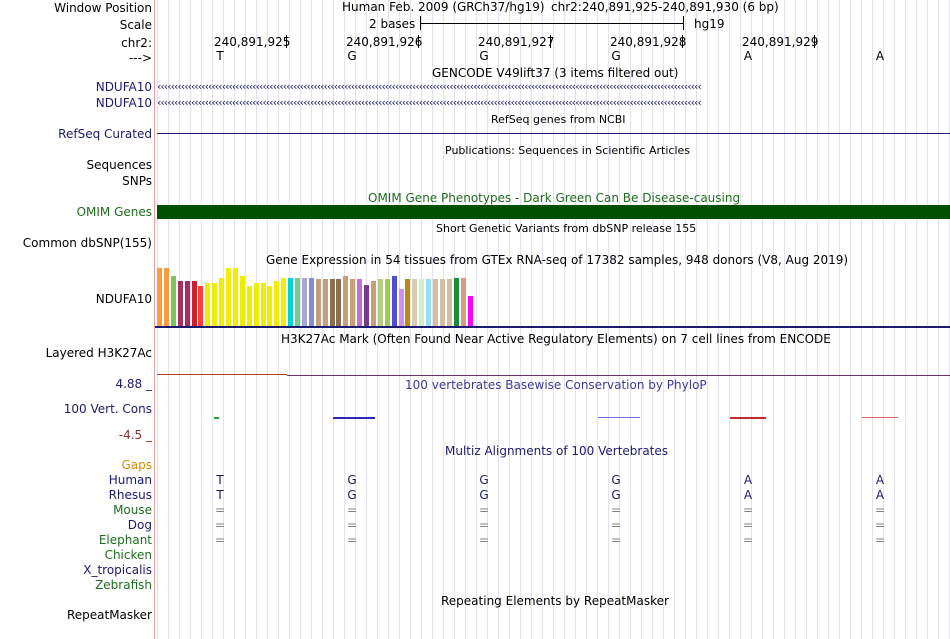 This screenshot has height=639, width=950. What do you see at coordinates (557, 451) in the screenshot?
I see `multiz-title: Multiz Alignments of 100 Vertebrates` at bounding box center [557, 451].